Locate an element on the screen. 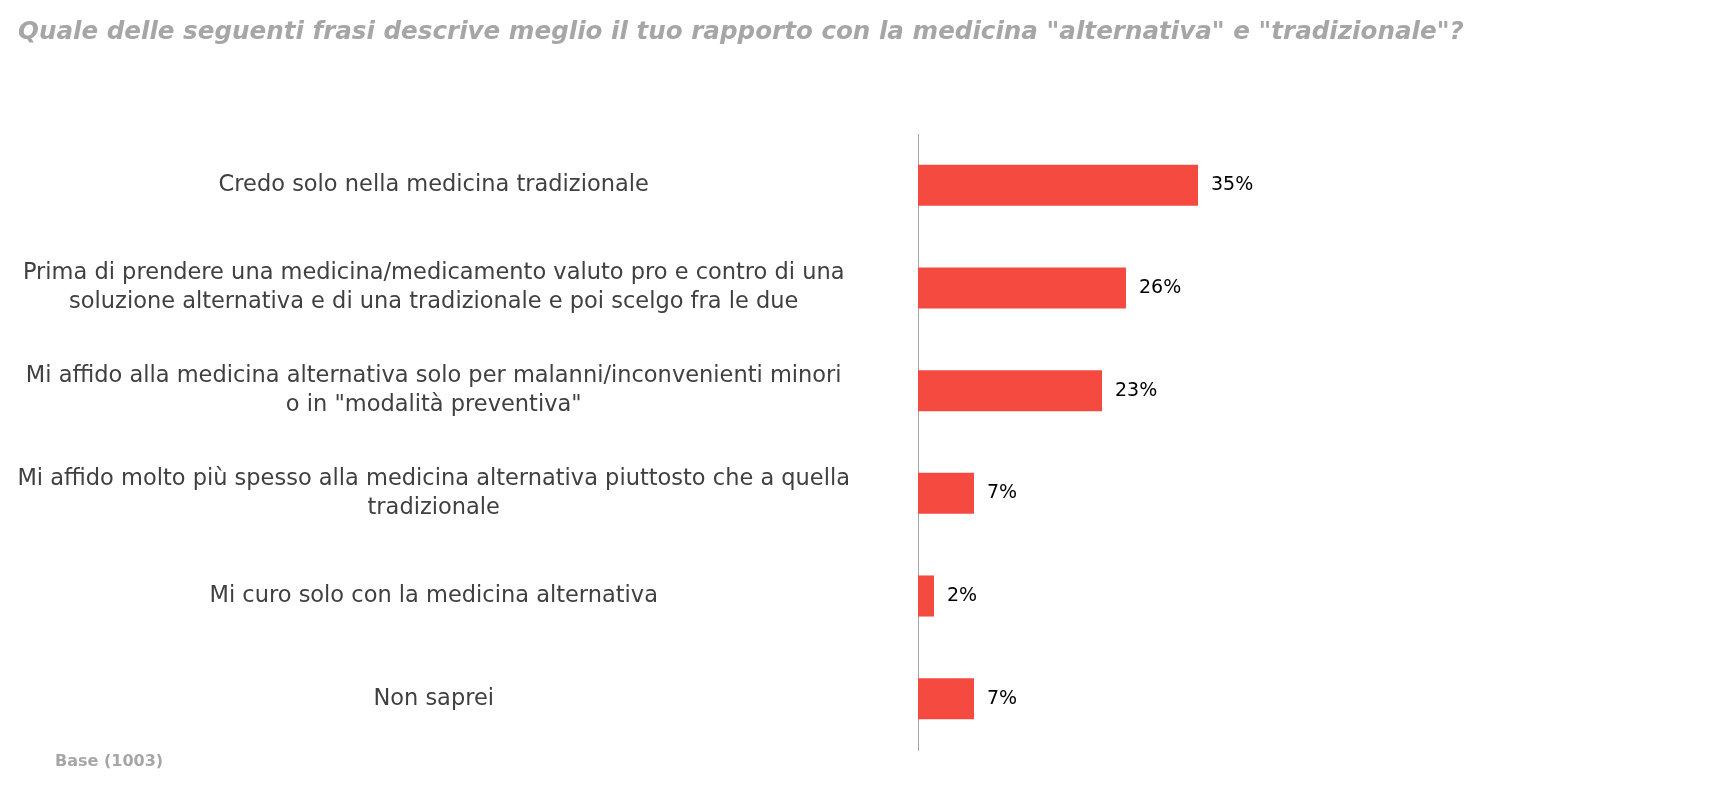 This screenshot has width=1729, height=807. data-label: 35% is located at coordinates (1232, 183).